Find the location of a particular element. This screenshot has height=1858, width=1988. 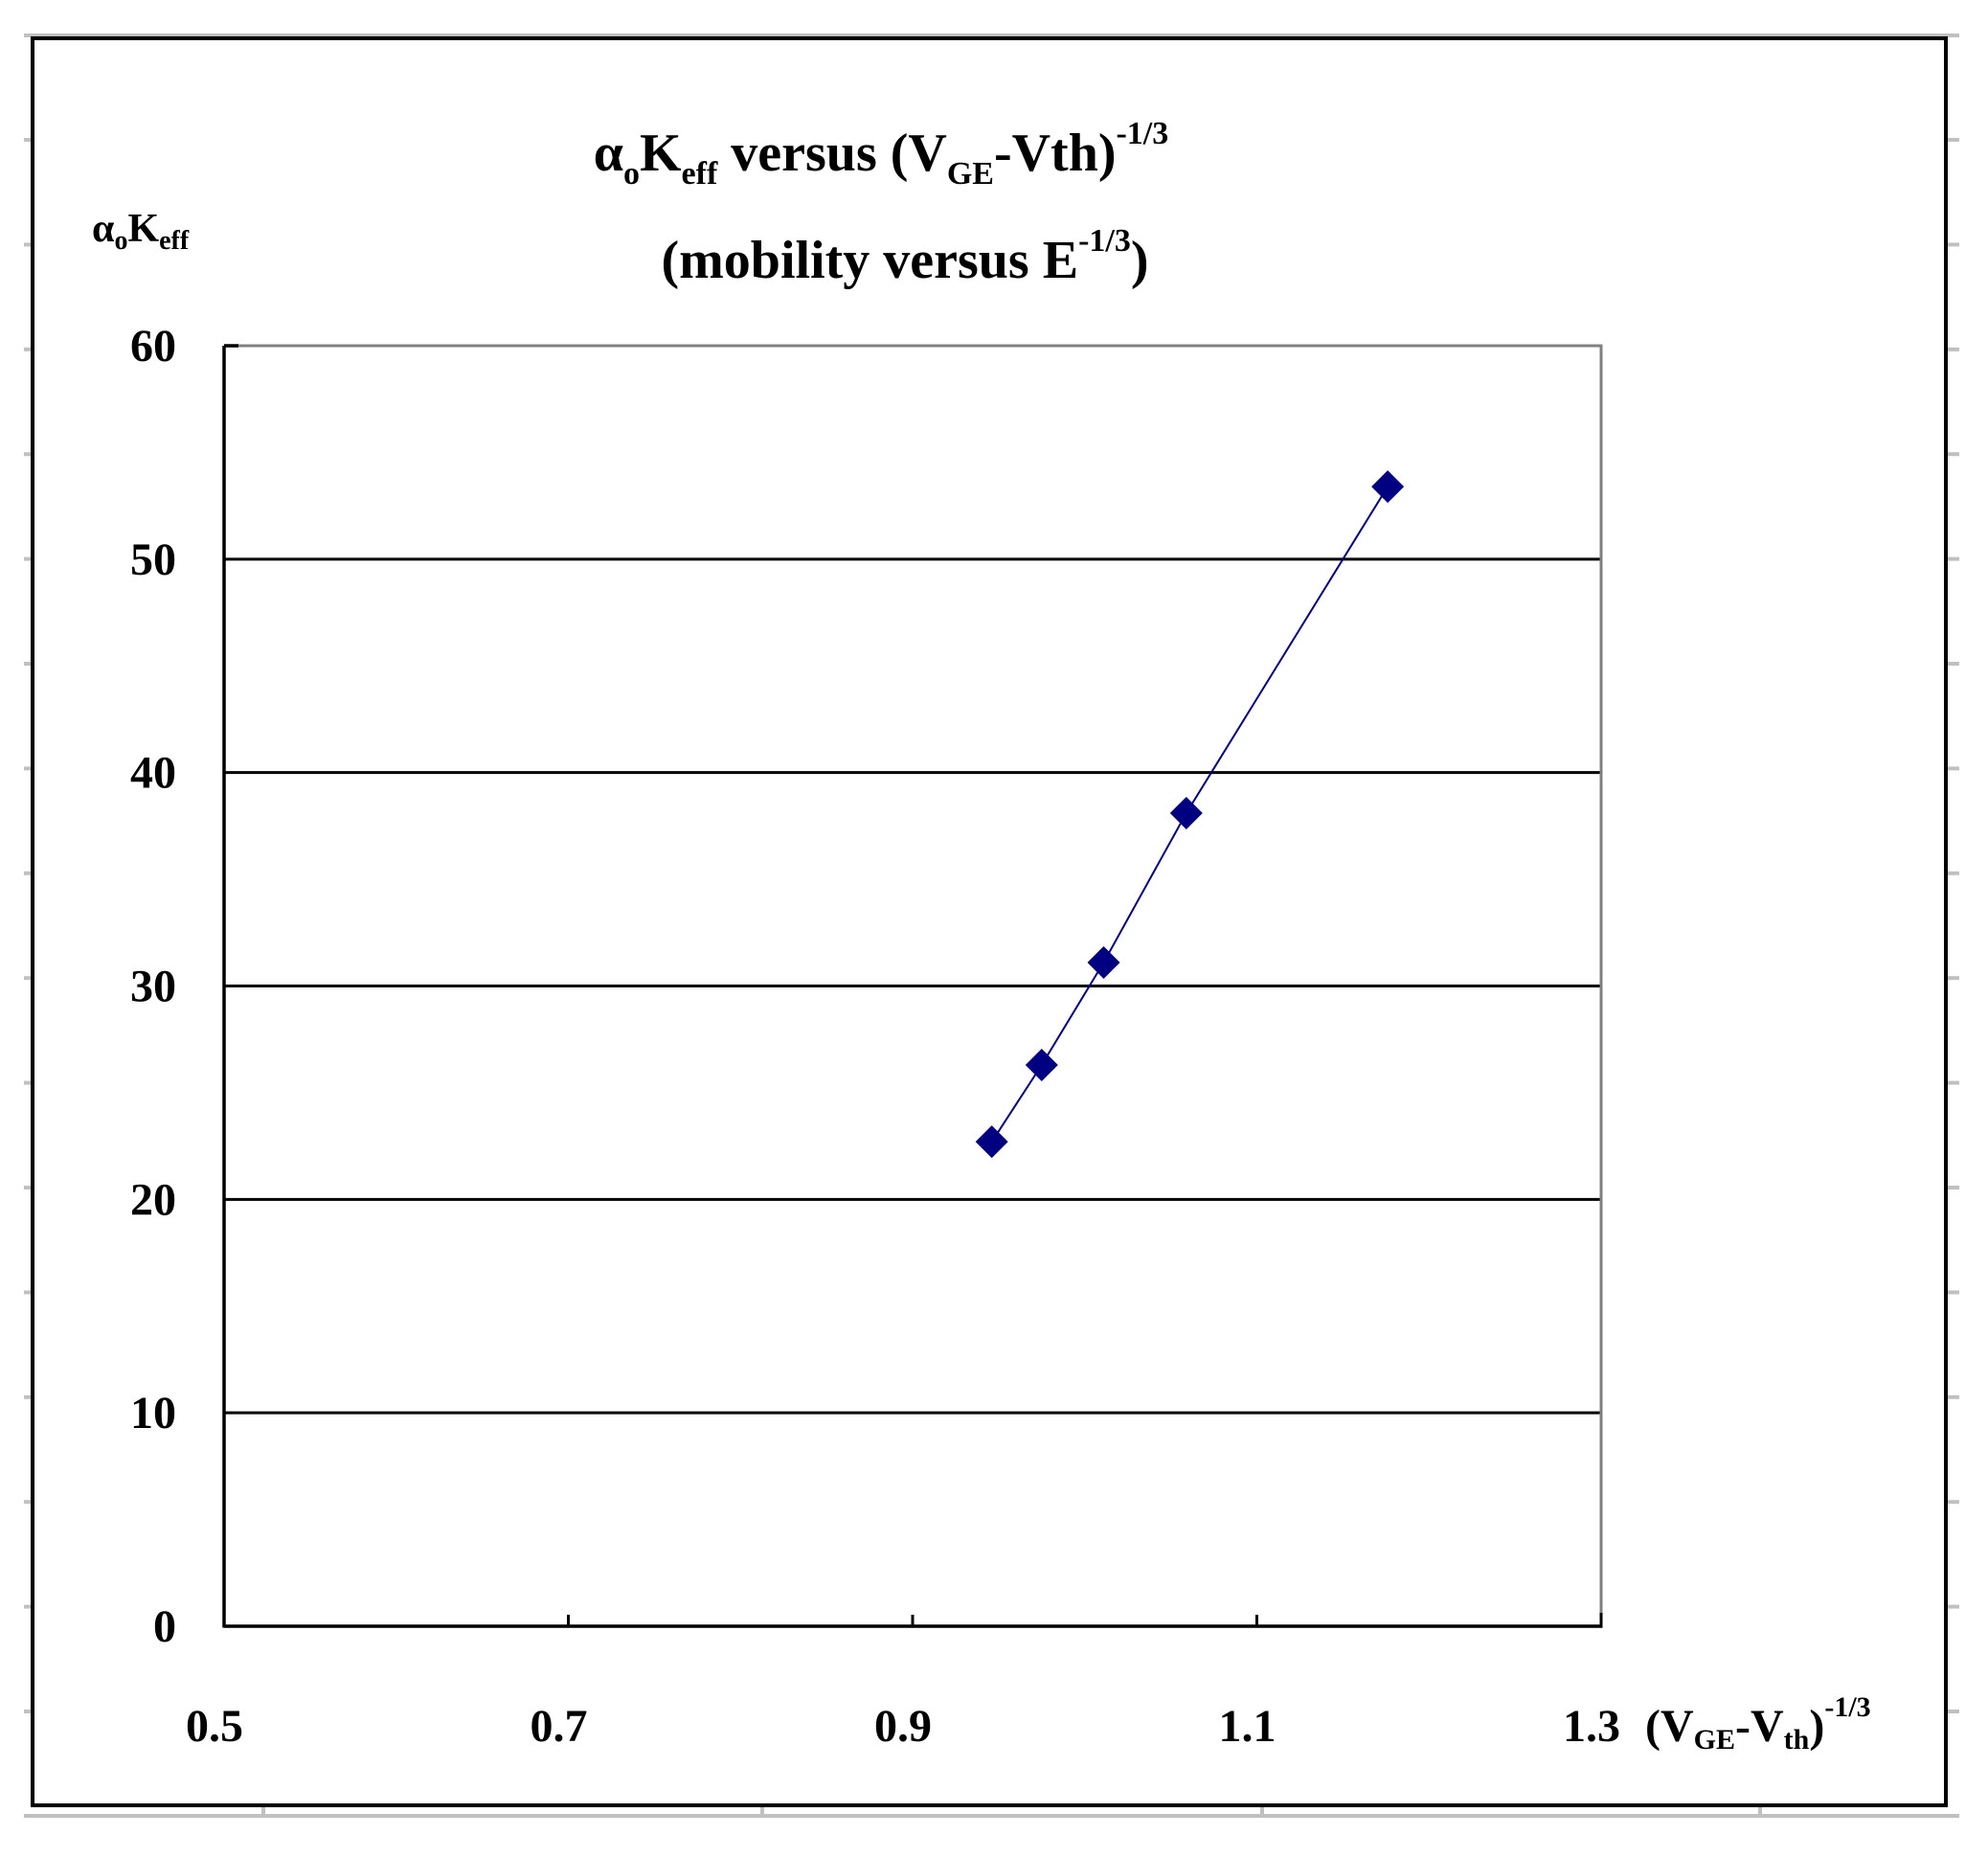

xlabel-exp: -1/3 is located at coordinates (1847, 1707).